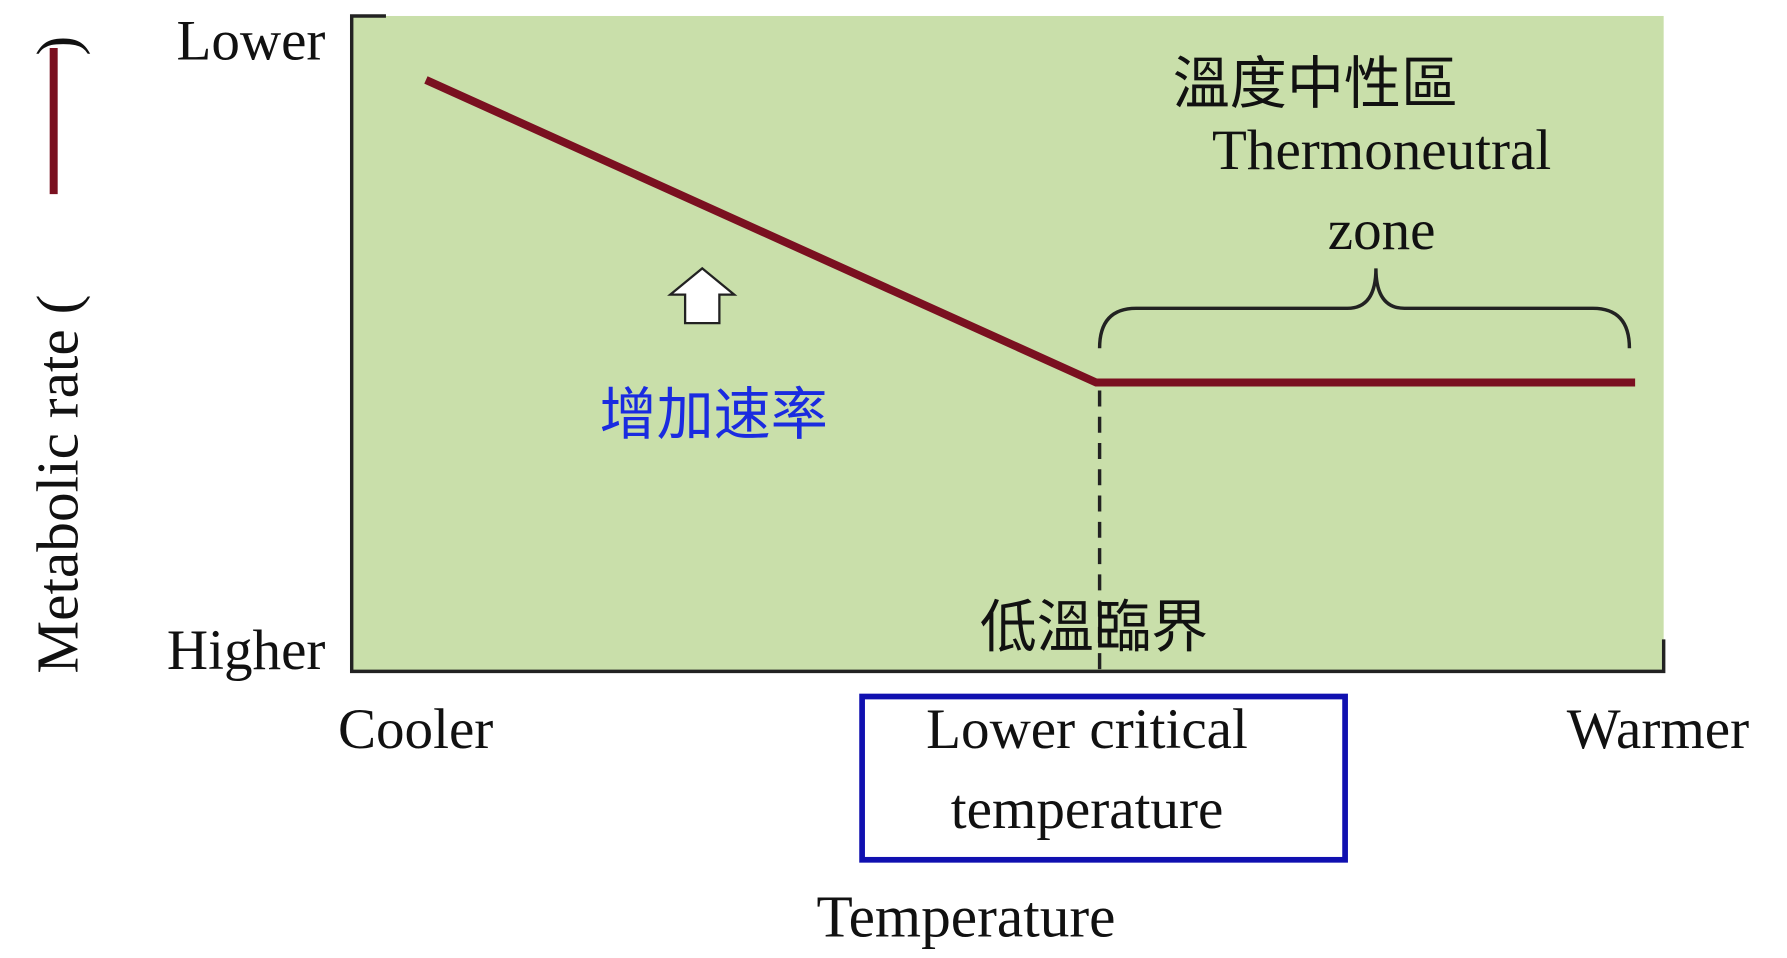  I want to click on y-bottom-label: Higher, so click(246, 650).